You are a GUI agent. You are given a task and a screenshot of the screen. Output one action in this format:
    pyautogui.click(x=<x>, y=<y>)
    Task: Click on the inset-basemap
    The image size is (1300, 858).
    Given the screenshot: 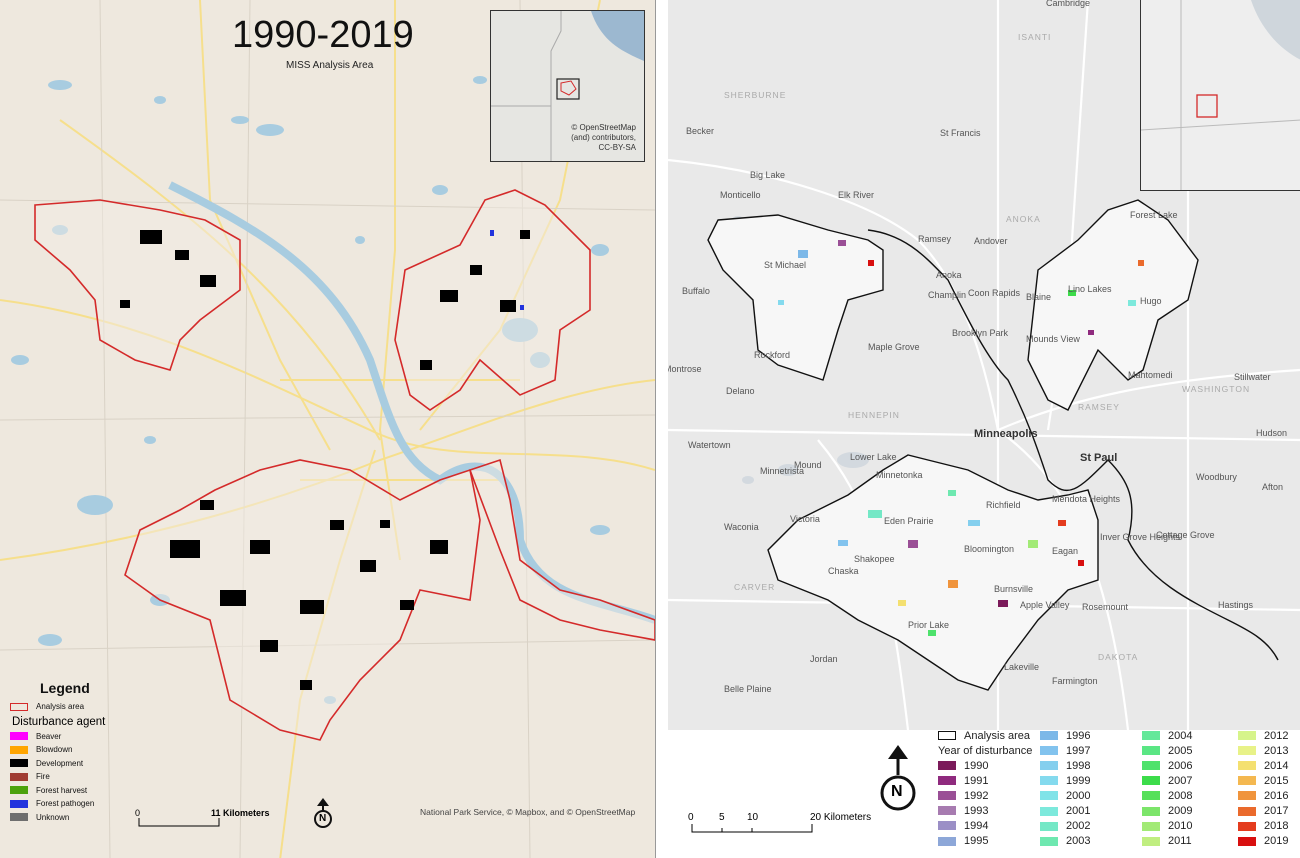 What is the action you would take?
    pyautogui.click(x=567, y=86)
    